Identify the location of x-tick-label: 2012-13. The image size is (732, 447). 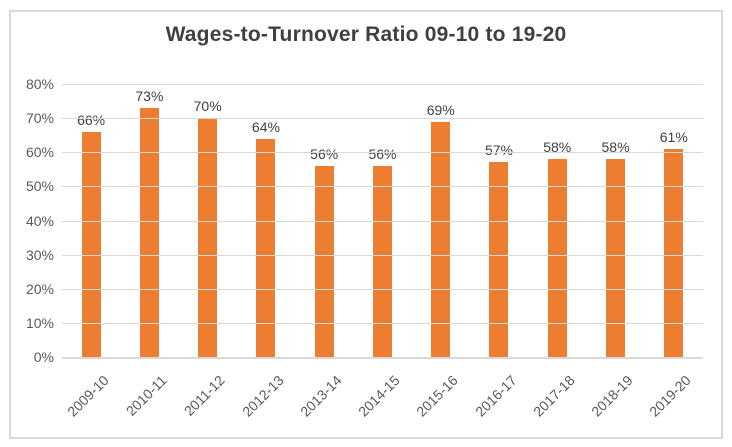
(262, 396).